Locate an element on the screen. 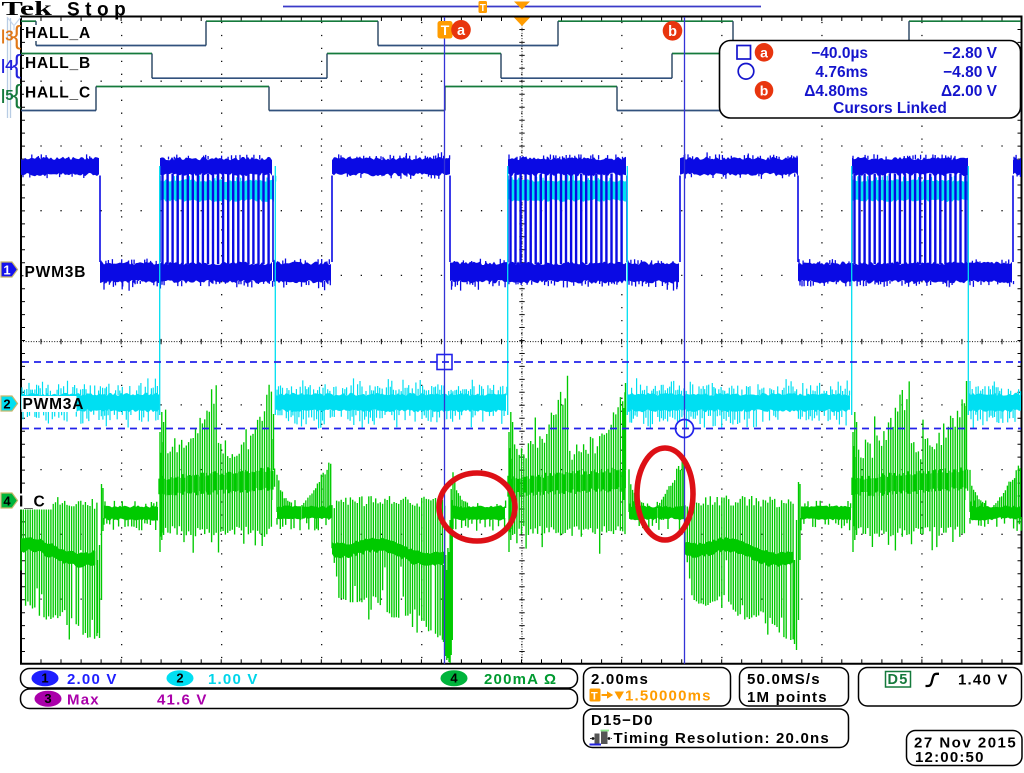 The width and height of the screenshot is (1024, 773). svg-text: Stop is located at coordinates (99, 10).